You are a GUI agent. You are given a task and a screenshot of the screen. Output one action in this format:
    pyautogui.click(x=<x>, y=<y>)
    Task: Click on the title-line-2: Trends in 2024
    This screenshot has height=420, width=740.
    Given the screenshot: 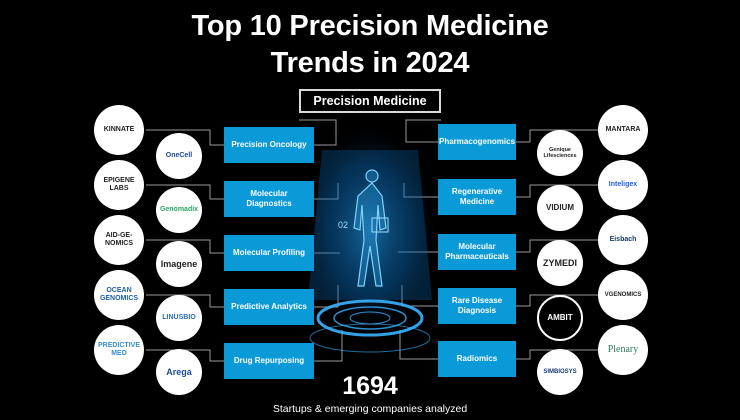 What is the action you would take?
    pyautogui.click(x=370, y=63)
    